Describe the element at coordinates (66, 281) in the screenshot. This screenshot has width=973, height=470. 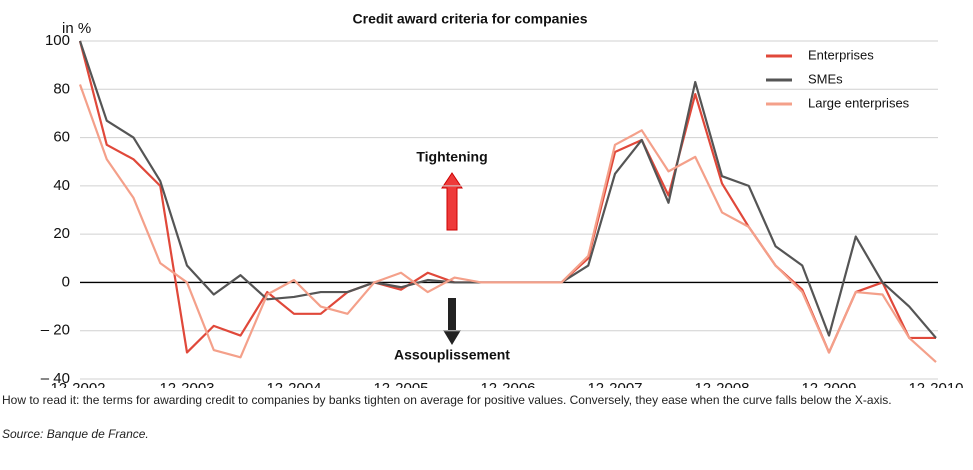
I see `y-tick-label: 0` at that location.